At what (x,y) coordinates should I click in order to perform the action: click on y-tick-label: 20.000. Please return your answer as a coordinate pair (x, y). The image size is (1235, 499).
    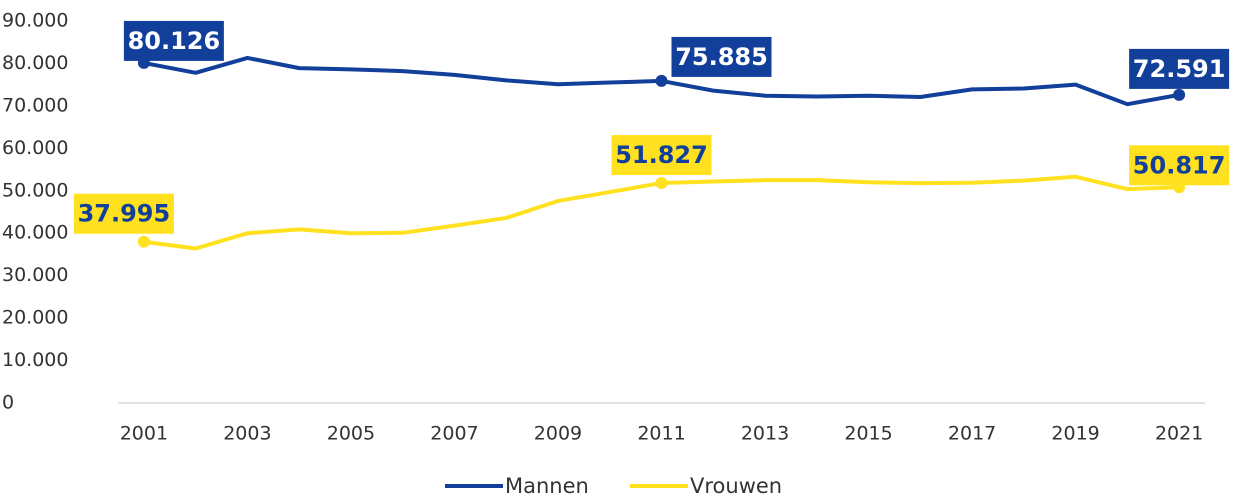
    Looking at the image, I should click on (35, 318).